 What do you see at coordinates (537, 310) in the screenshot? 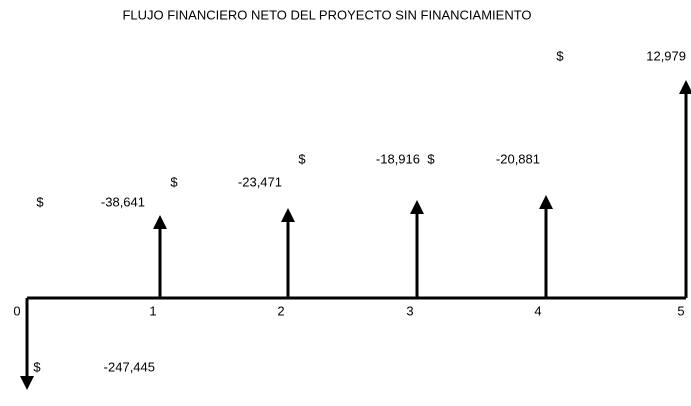
I see `period-label: 4` at bounding box center [537, 310].